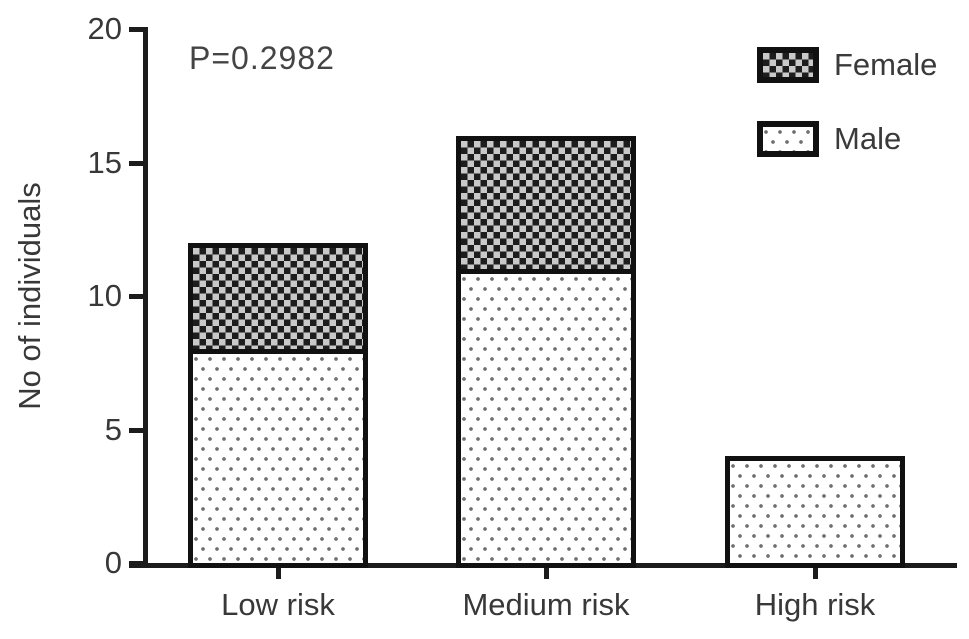  What do you see at coordinates (262, 58) in the screenshot?
I see `p-value-annotation: P=0.2982` at bounding box center [262, 58].